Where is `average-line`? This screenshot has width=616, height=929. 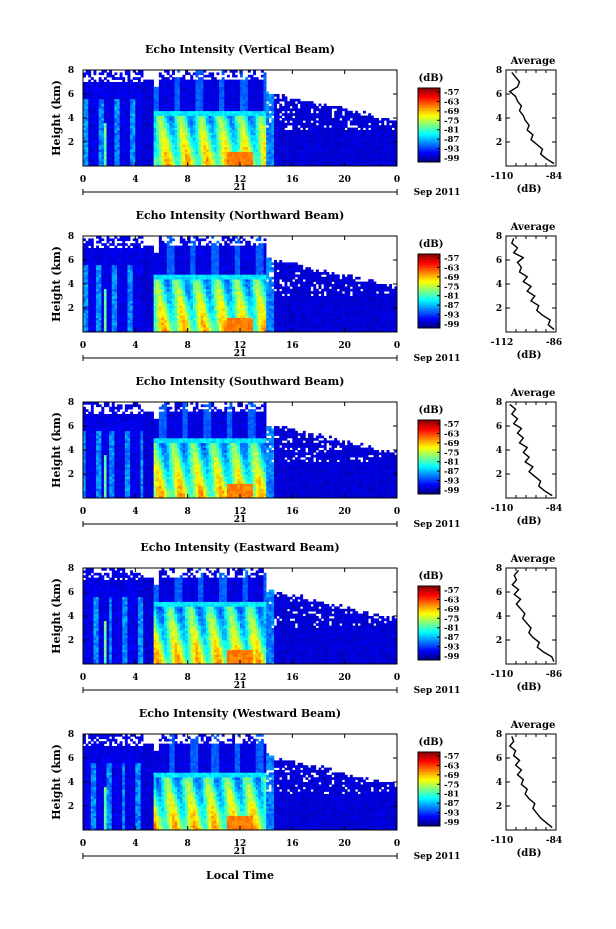
average-line is located at coordinates (533, 615).